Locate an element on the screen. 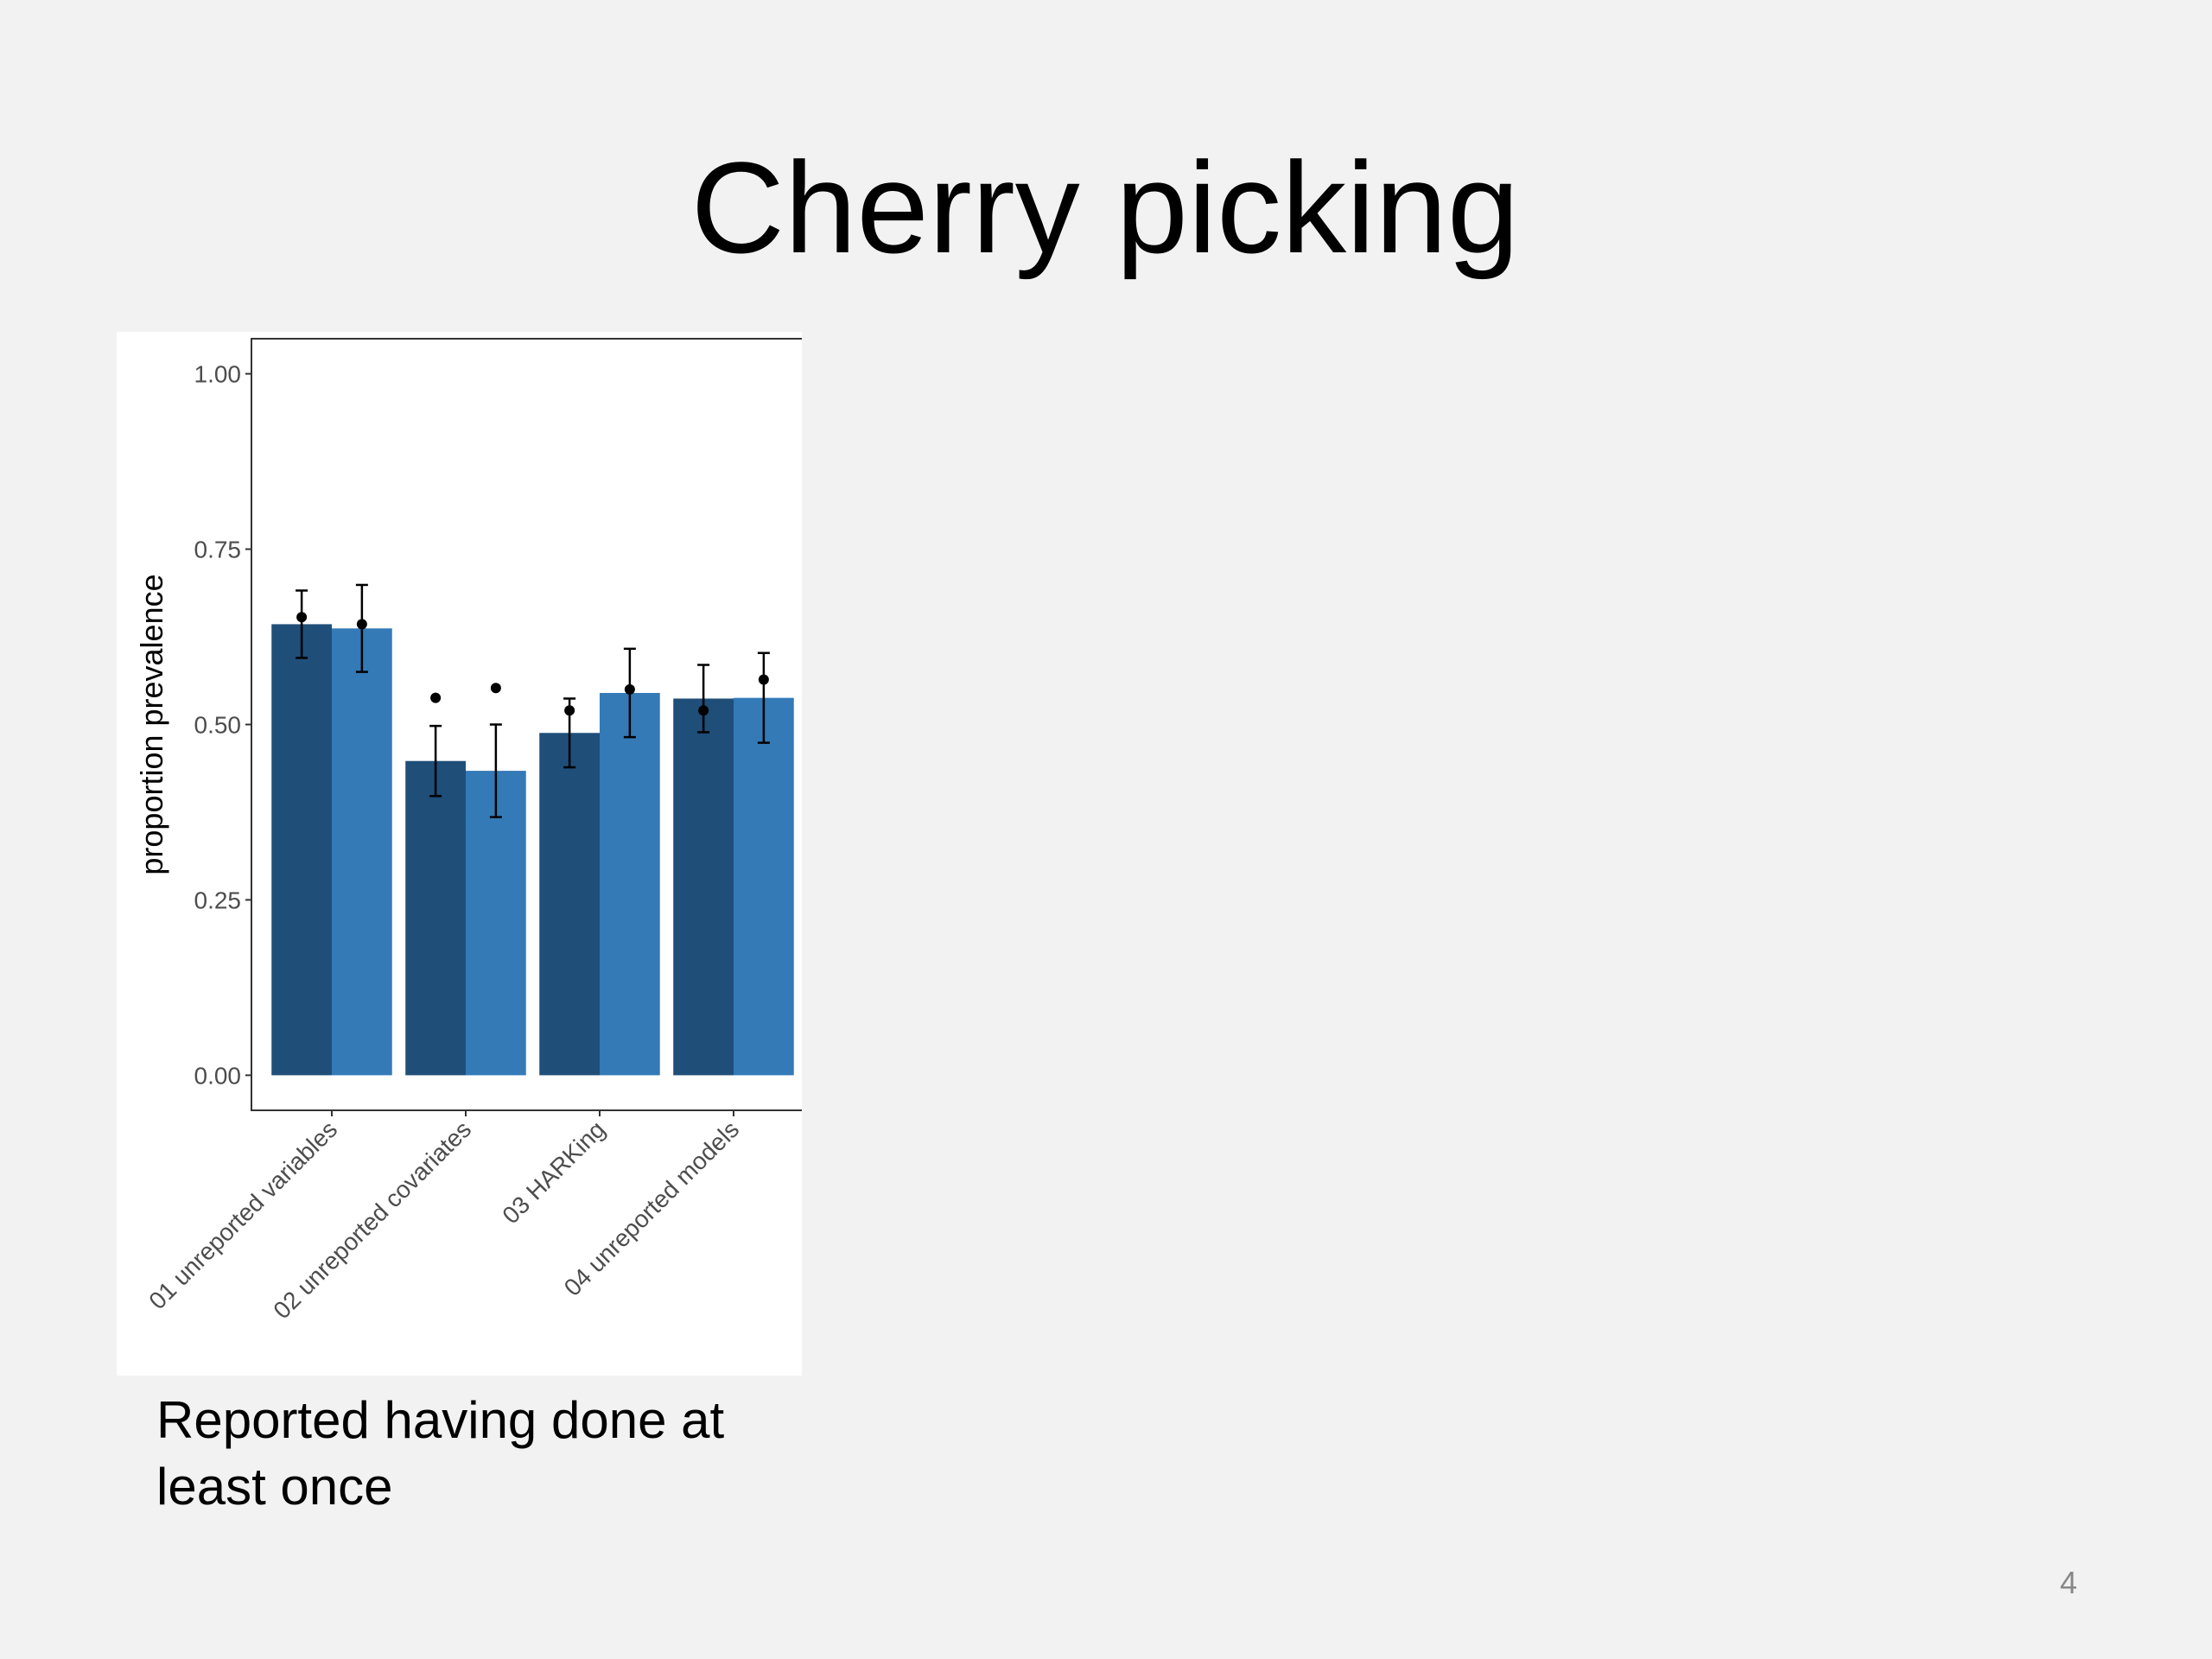 The height and width of the screenshot is (1659, 2212). y-tick-label: 1.00 is located at coordinates (218, 374).